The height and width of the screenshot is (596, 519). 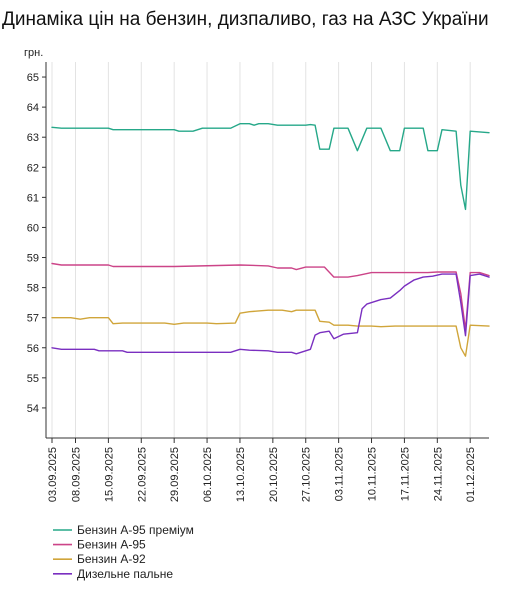 I want to click on legend-label: Дизельне пальне, so click(x=125, y=574).